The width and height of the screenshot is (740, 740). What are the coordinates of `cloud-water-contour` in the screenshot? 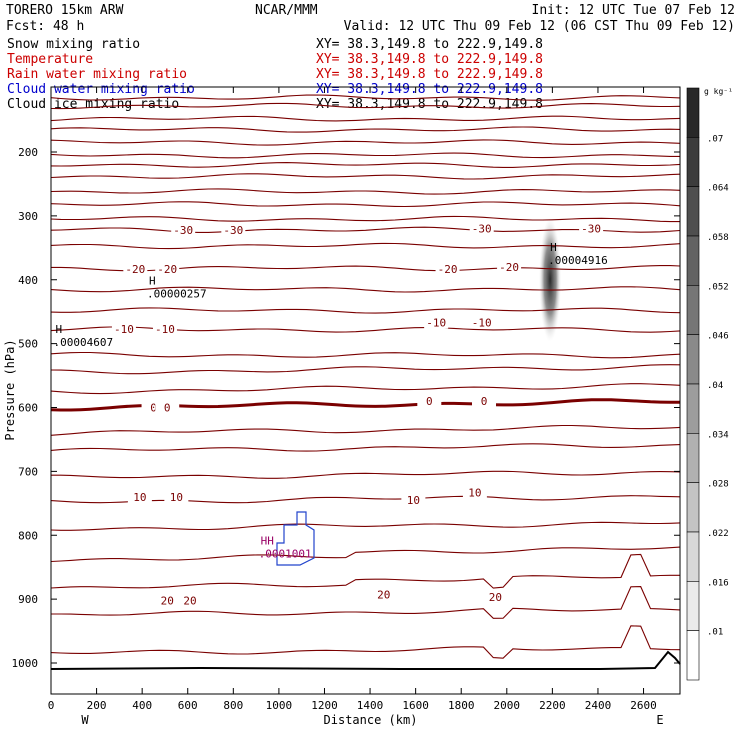 It's located at (295, 538).